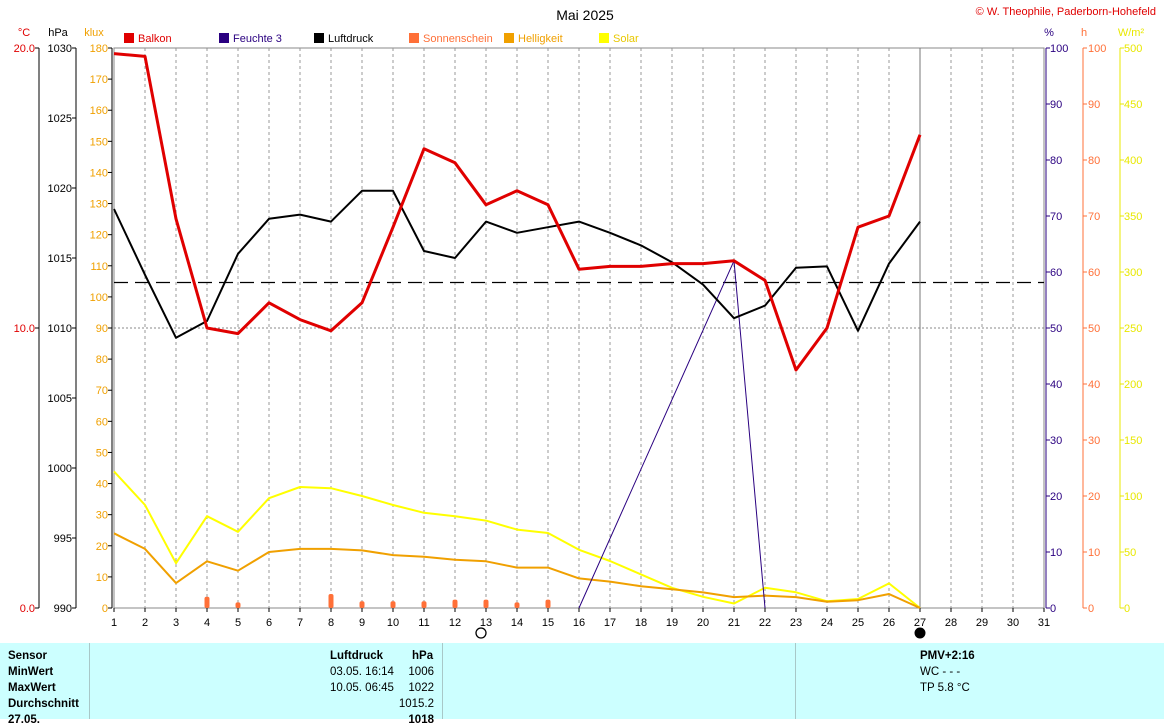 The height and width of the screenshot is (726, 1164). Describe the element at coordinates (626, 39) in the screenshot. I see `legend-label-solar: Solar` at that location.